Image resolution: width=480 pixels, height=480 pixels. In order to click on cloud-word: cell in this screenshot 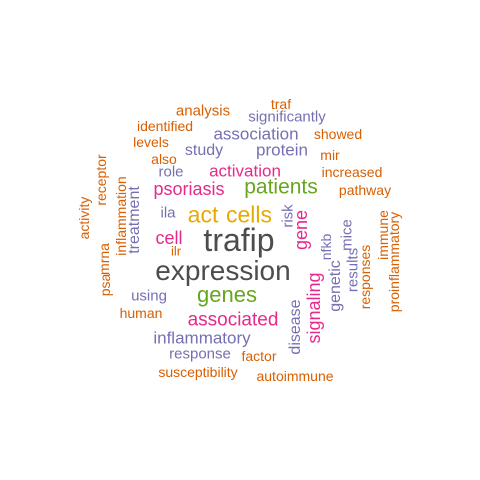, I will do `click(169, 238)`.